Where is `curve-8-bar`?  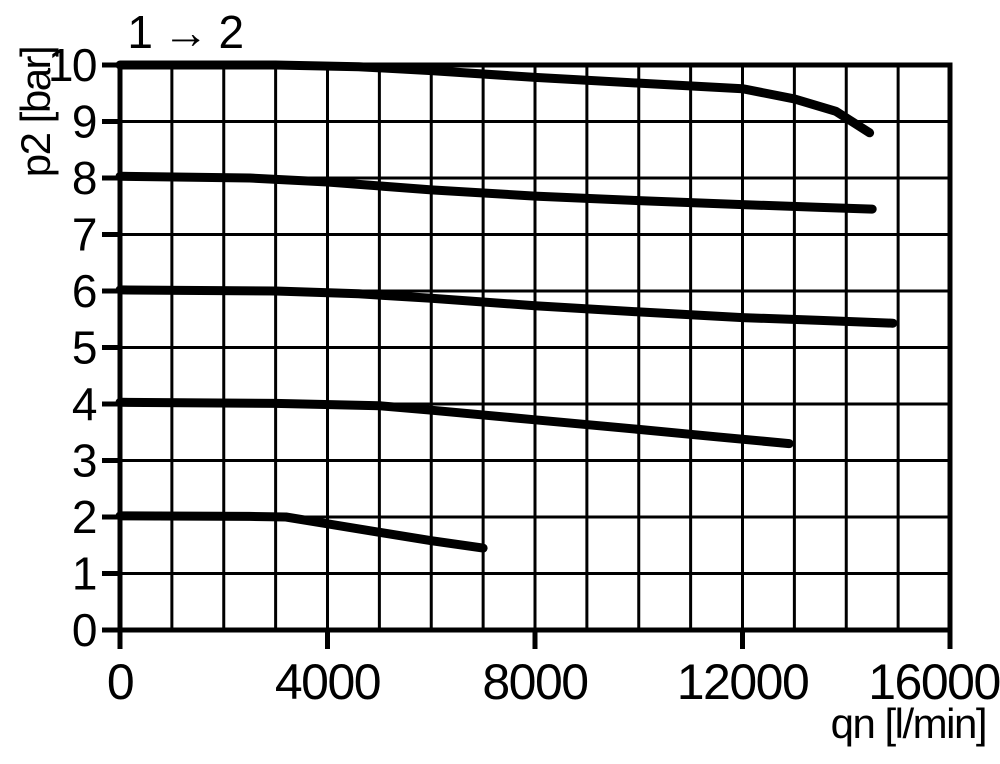
curve-8-bar is located at coordinates (496, 192).